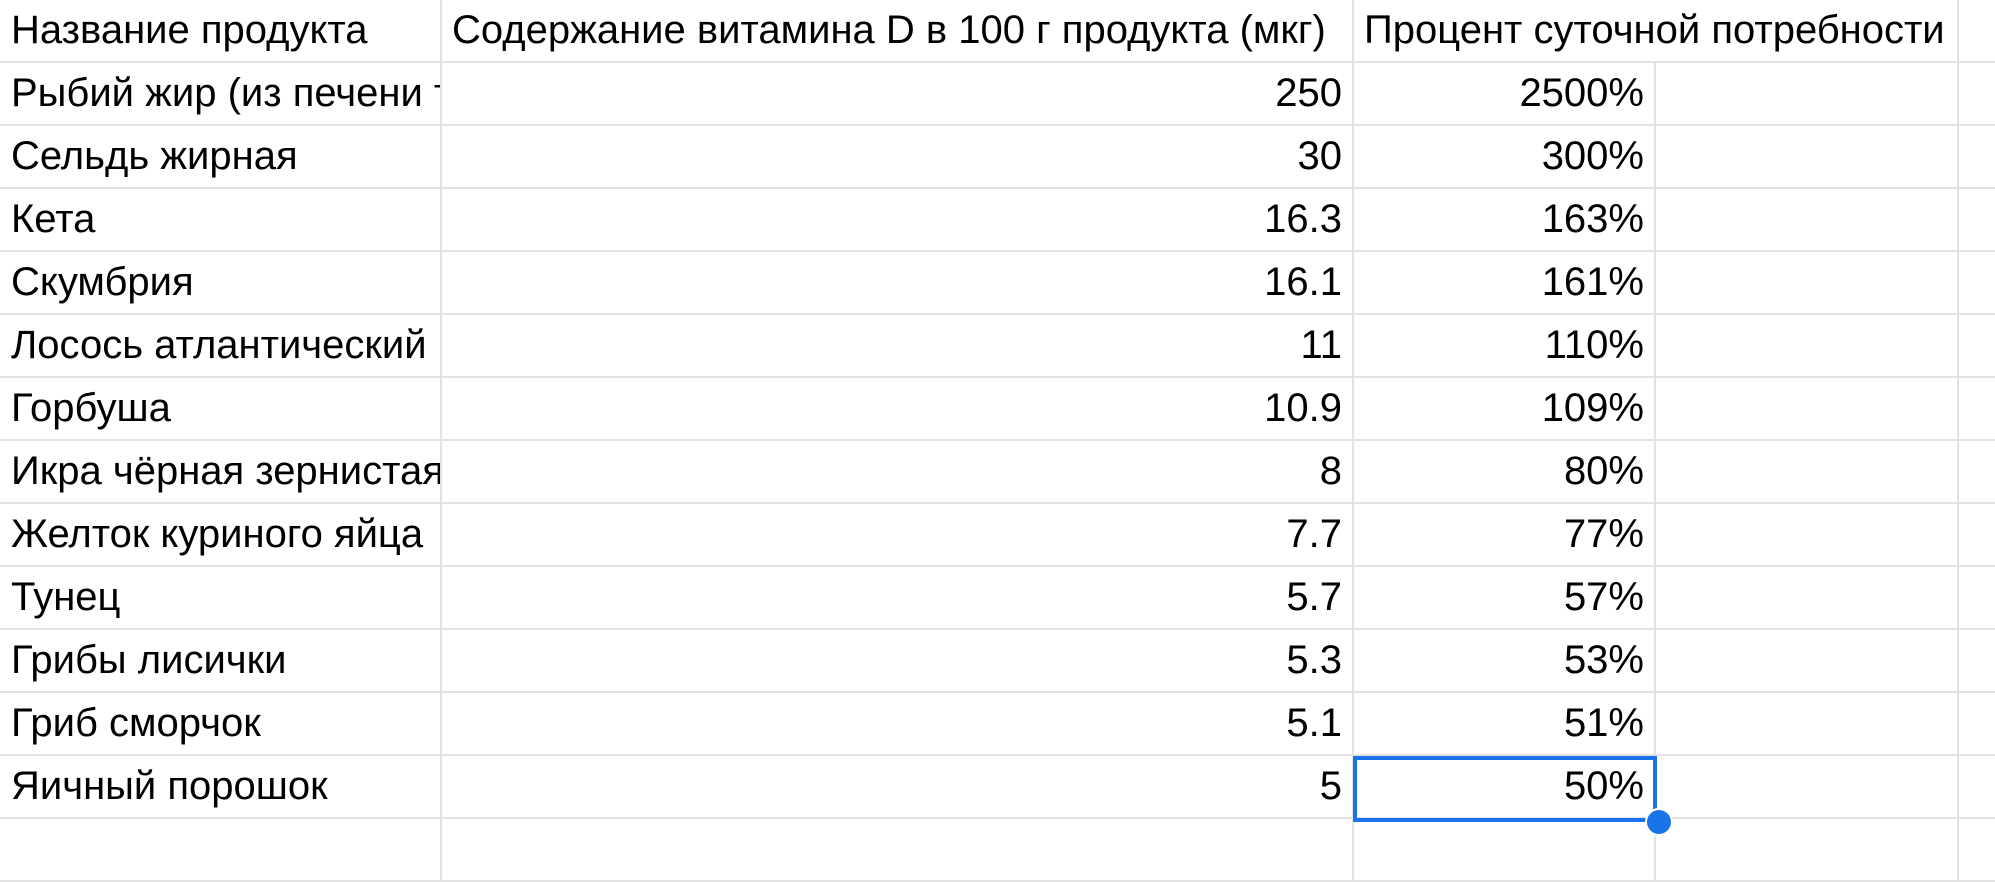  What do you see at coordinates (1659, 822) in the screenshot?
I see `fill-handle` at bounding box center [1659, 822].